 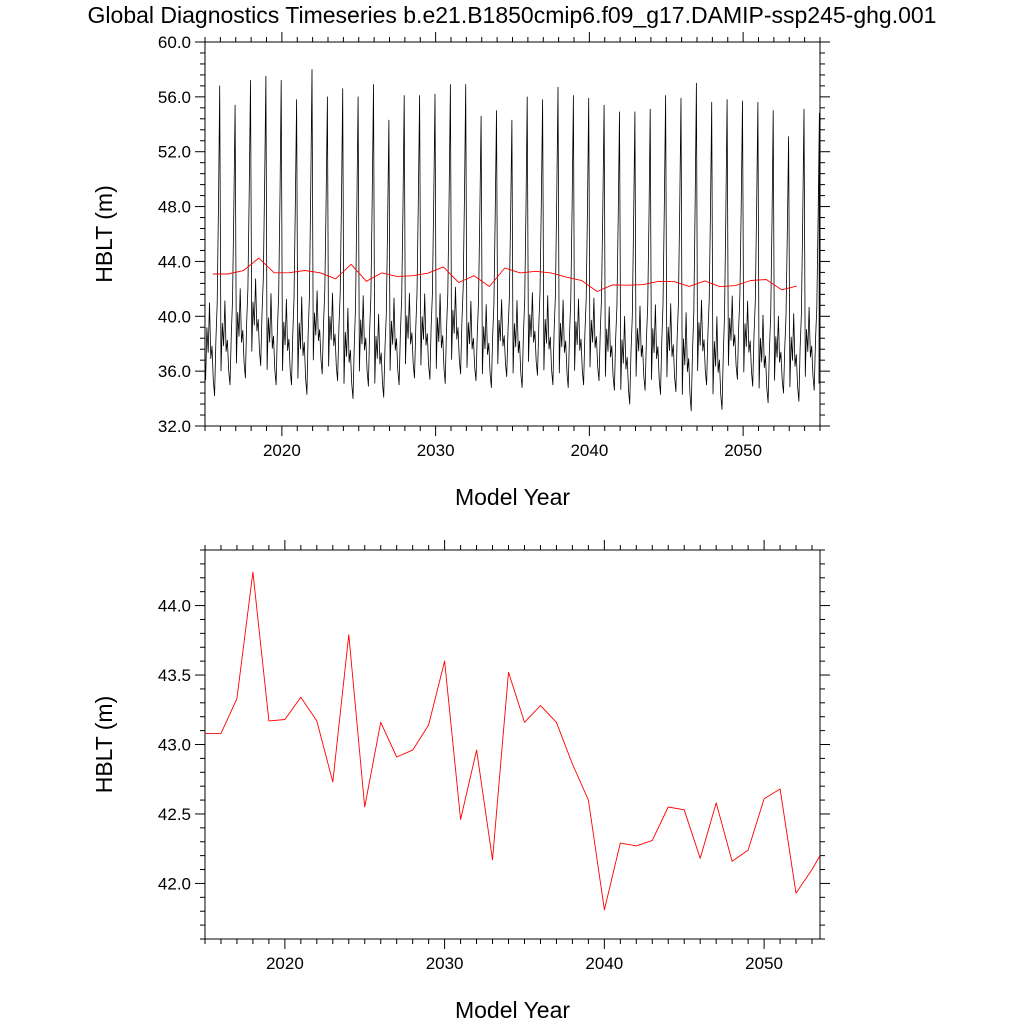 I want to click on y-tick-label: 60.0, so click(x=174, y=42).